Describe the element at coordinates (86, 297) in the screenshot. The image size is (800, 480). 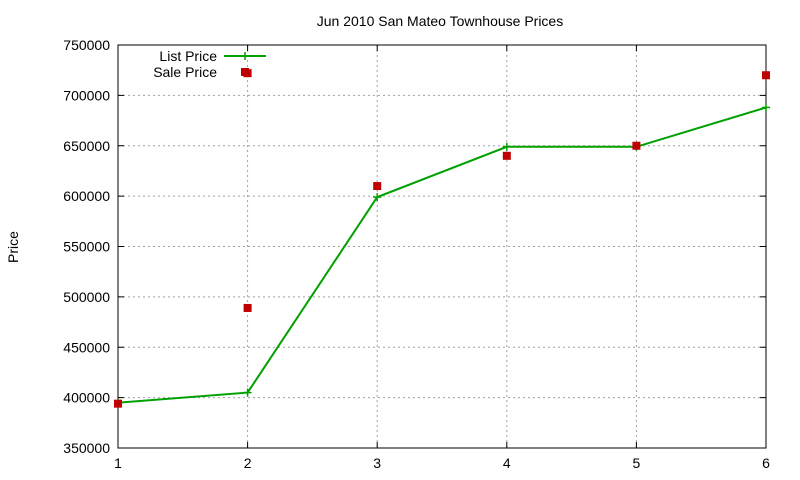
I see `y-tick-label: 500000` at that location.